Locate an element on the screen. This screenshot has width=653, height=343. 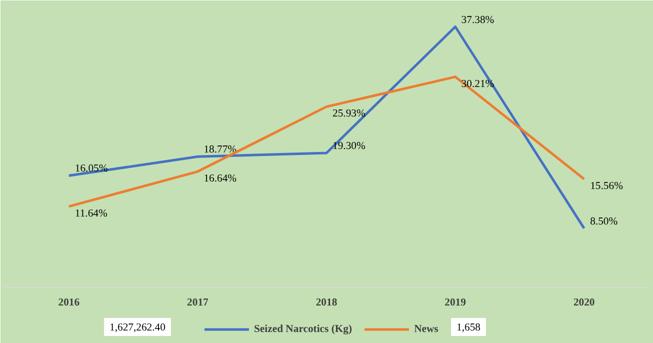
x-tick-label: 2019 is located at coordinates (455, 303).